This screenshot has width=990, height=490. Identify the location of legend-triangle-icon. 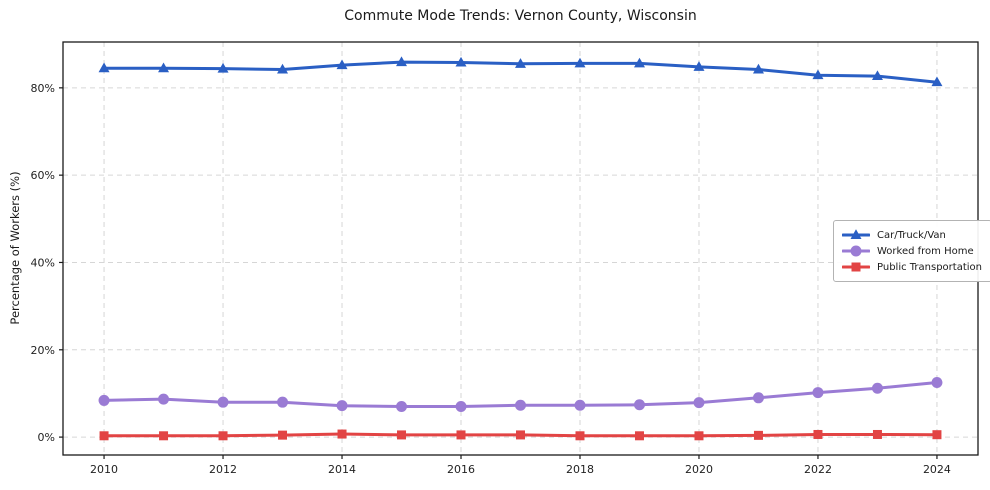
(856, 234).